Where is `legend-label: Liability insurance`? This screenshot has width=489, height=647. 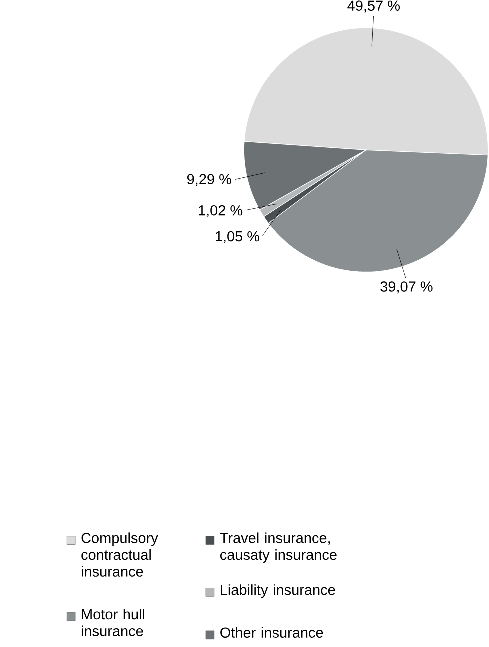
legend-label: Liability insurance is located at coordinates (278, 591).